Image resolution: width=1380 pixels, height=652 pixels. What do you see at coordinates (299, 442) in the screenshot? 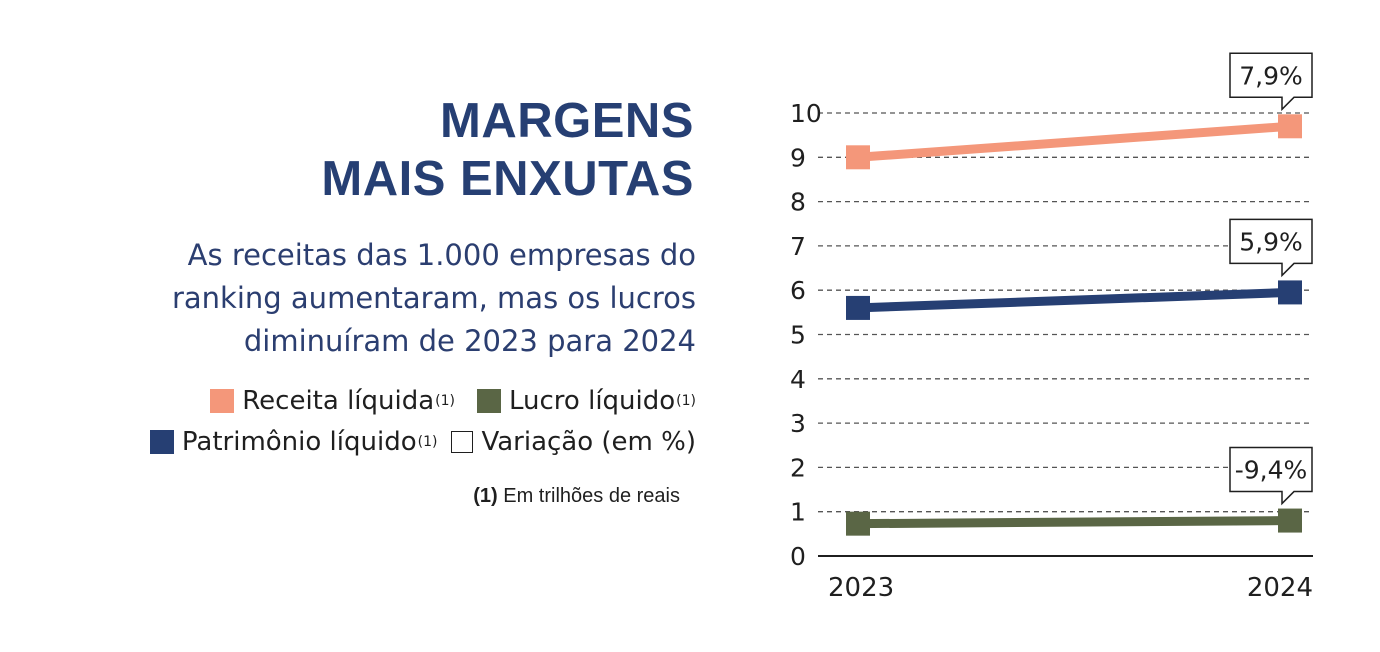
I see `legend-label-patrimonio: Patrimônio líquido` at bounding box center [299, 442].